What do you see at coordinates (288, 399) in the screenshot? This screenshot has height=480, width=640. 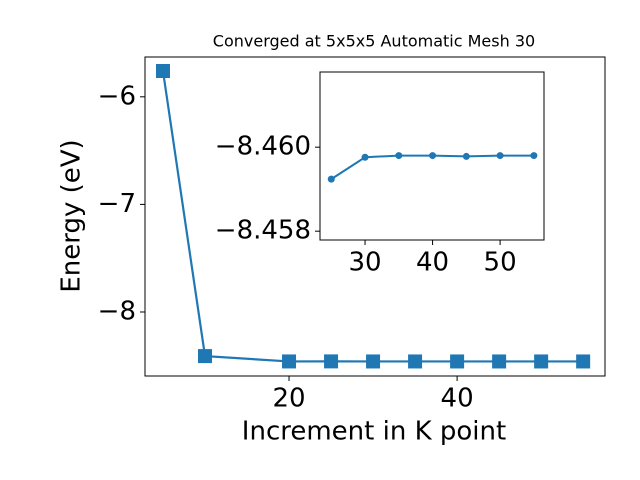 I see `x-tick-label: 20` at bounding box center [288, 399].